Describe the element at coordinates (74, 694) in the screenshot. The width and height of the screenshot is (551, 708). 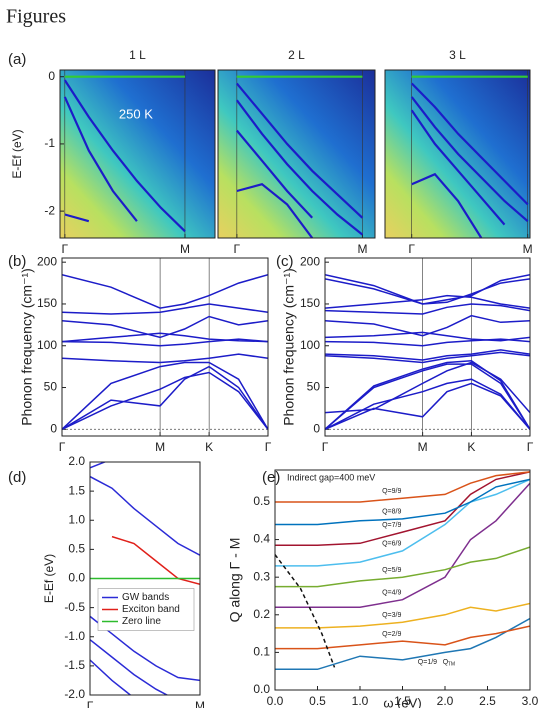
I see `y-tick-label: -2.0` at that location.